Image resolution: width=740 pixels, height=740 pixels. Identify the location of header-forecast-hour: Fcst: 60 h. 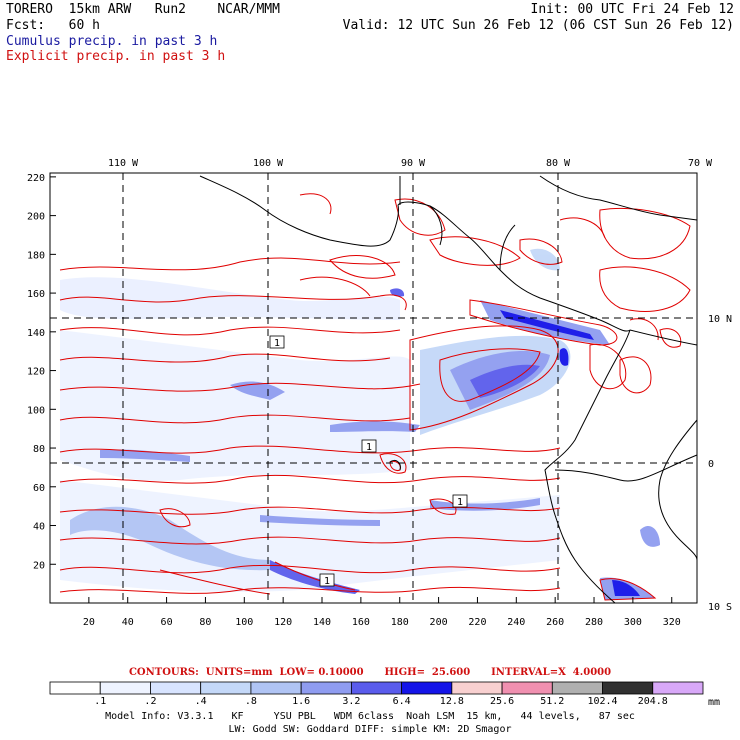
(53, 25).